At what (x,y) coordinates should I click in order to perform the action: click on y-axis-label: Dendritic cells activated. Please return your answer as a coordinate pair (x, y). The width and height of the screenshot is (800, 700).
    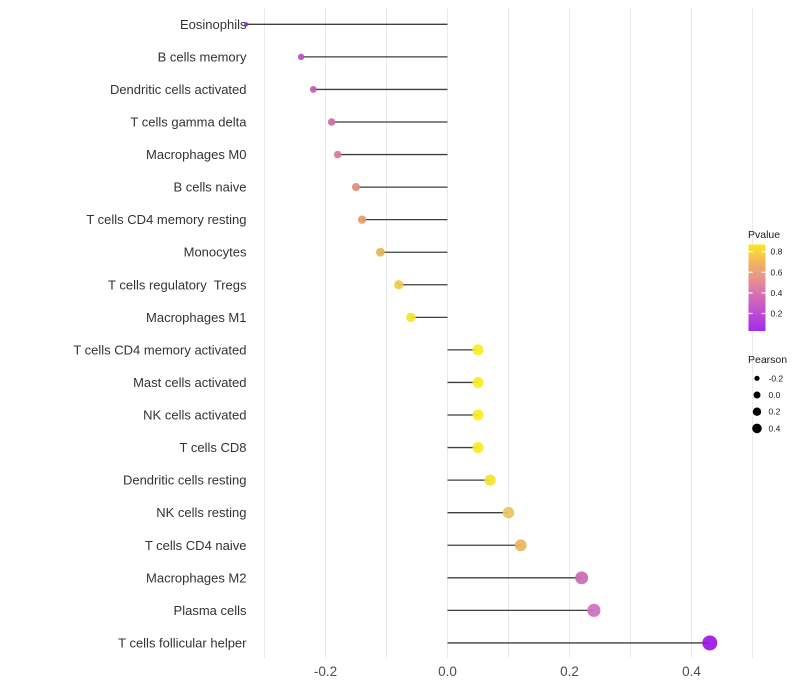
    Looking at the image, I should click on (178, 89).